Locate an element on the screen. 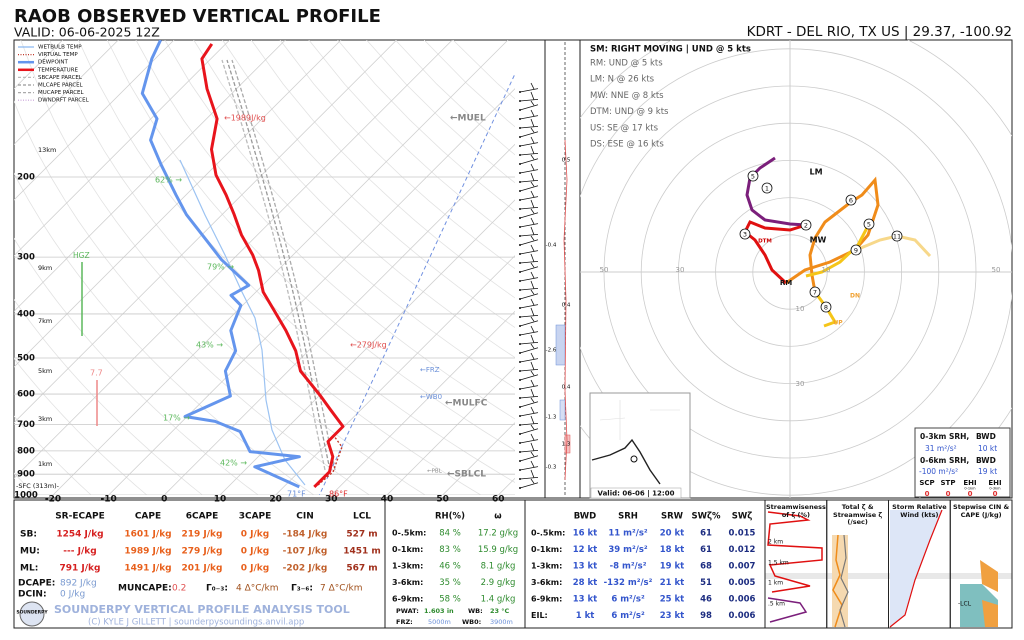 The height and width of the screenshot is (640, 1024). y-tick-label: 600 is located at coordinates (26, 395).